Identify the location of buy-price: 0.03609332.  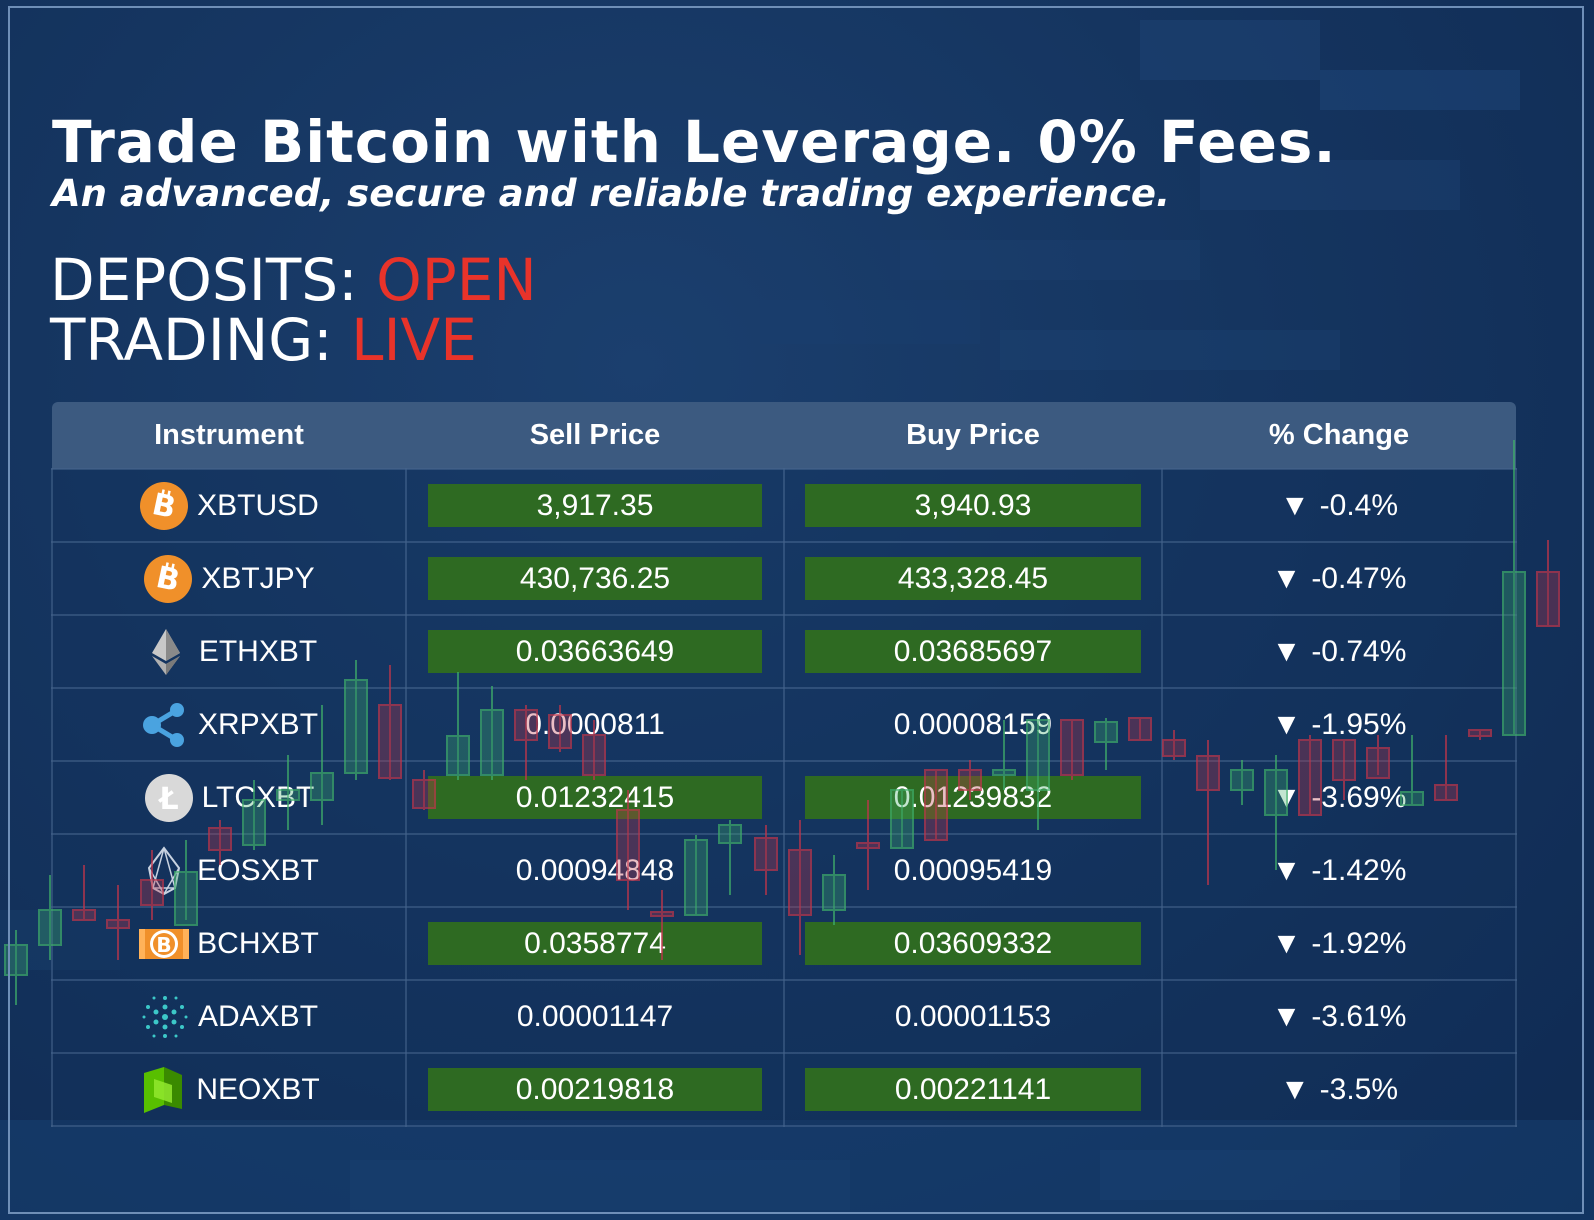
(973, 943).